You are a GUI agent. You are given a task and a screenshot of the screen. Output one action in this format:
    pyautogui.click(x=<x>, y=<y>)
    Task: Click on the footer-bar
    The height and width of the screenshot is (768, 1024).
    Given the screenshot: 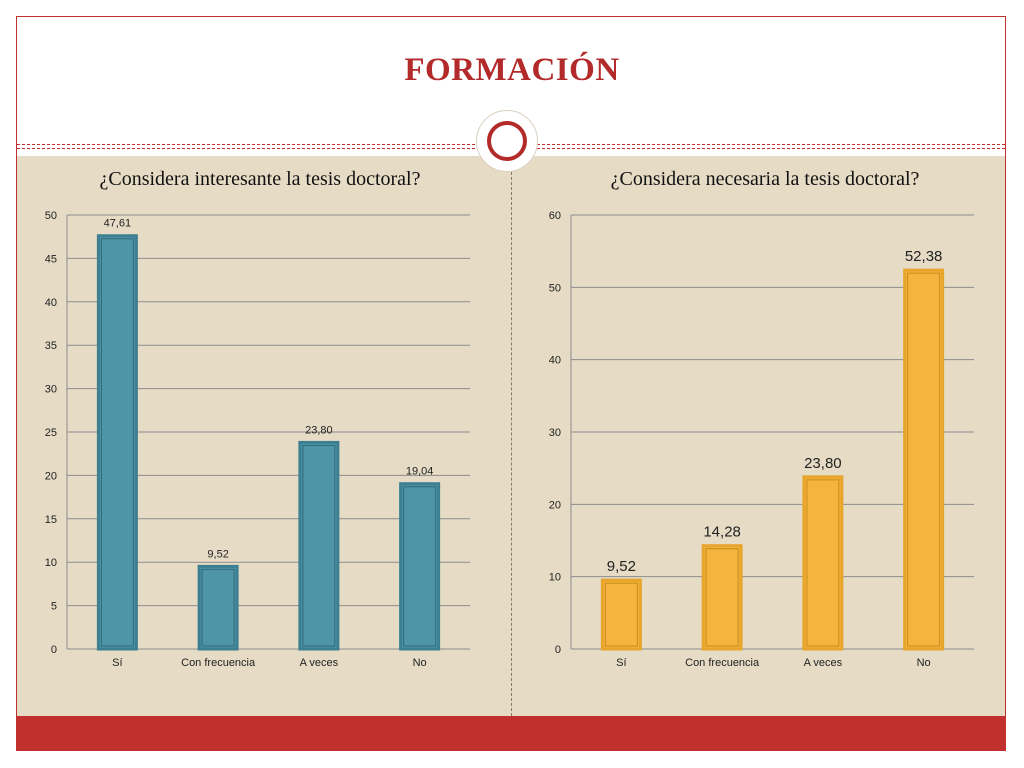 What is the action you would take?
    pyautogui.click(x=511, y=733)
    